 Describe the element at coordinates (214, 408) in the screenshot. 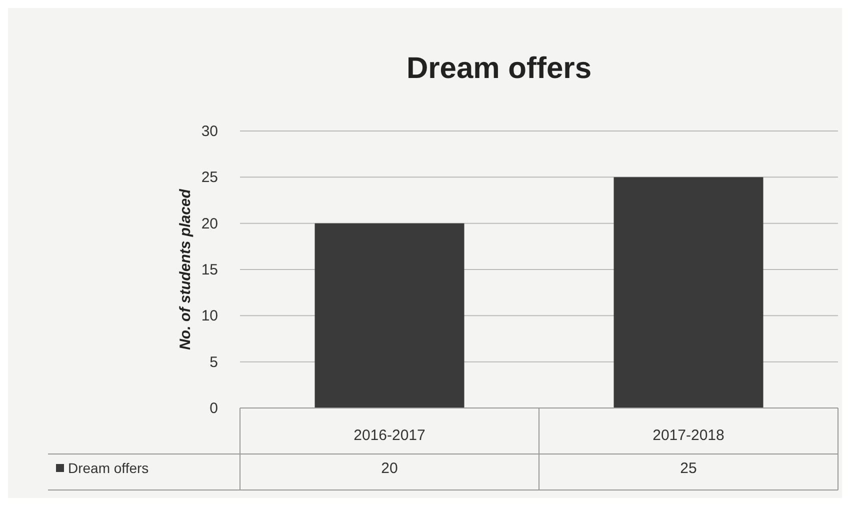

I see `y-tick-label: 0` at that location.